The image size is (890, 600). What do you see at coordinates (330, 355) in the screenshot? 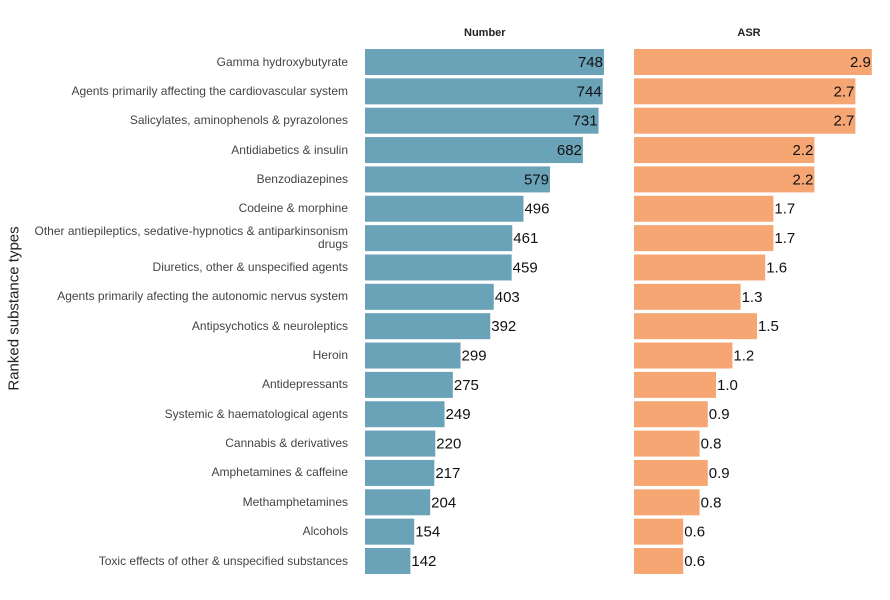
I see `category-label: Heroin` at bounding box center [330, 355].